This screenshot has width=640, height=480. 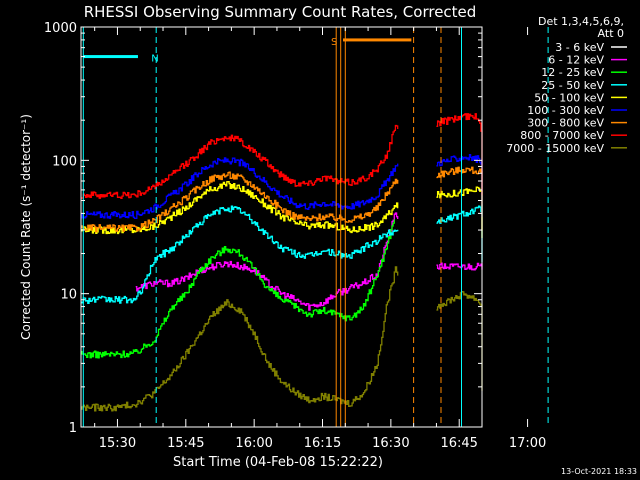 What do you see at coordinates (390, 443) in the screenshot?
I see `x-tick-label: 16:30` at bounding box center [390, 443].